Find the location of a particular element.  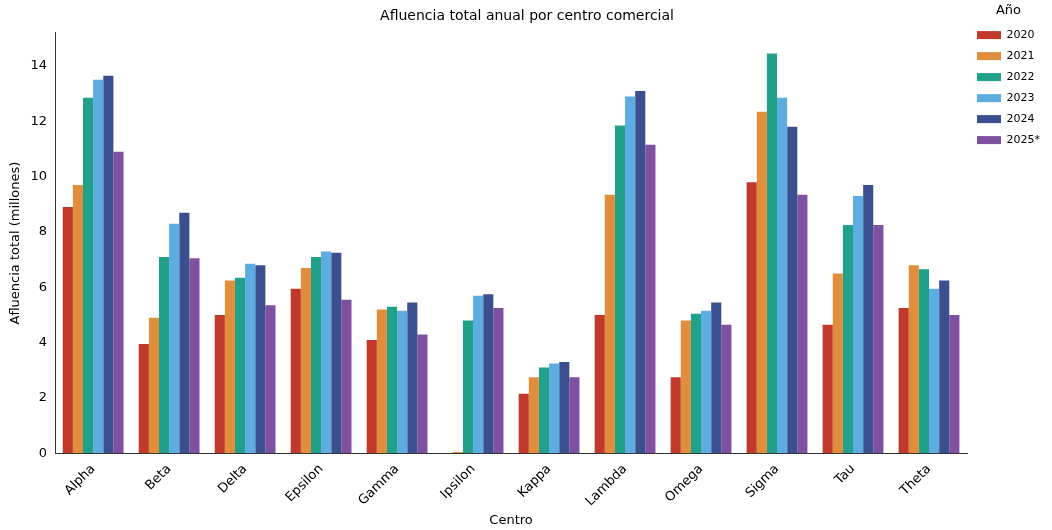

y-tick-label: 12 is located at coordinates (39, 120).